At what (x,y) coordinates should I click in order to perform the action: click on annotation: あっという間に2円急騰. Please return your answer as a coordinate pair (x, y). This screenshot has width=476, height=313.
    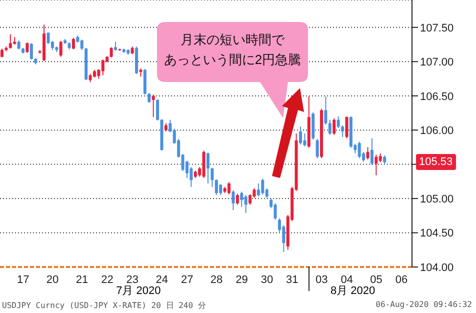
    Looking at the image, I should click on (232, 60).